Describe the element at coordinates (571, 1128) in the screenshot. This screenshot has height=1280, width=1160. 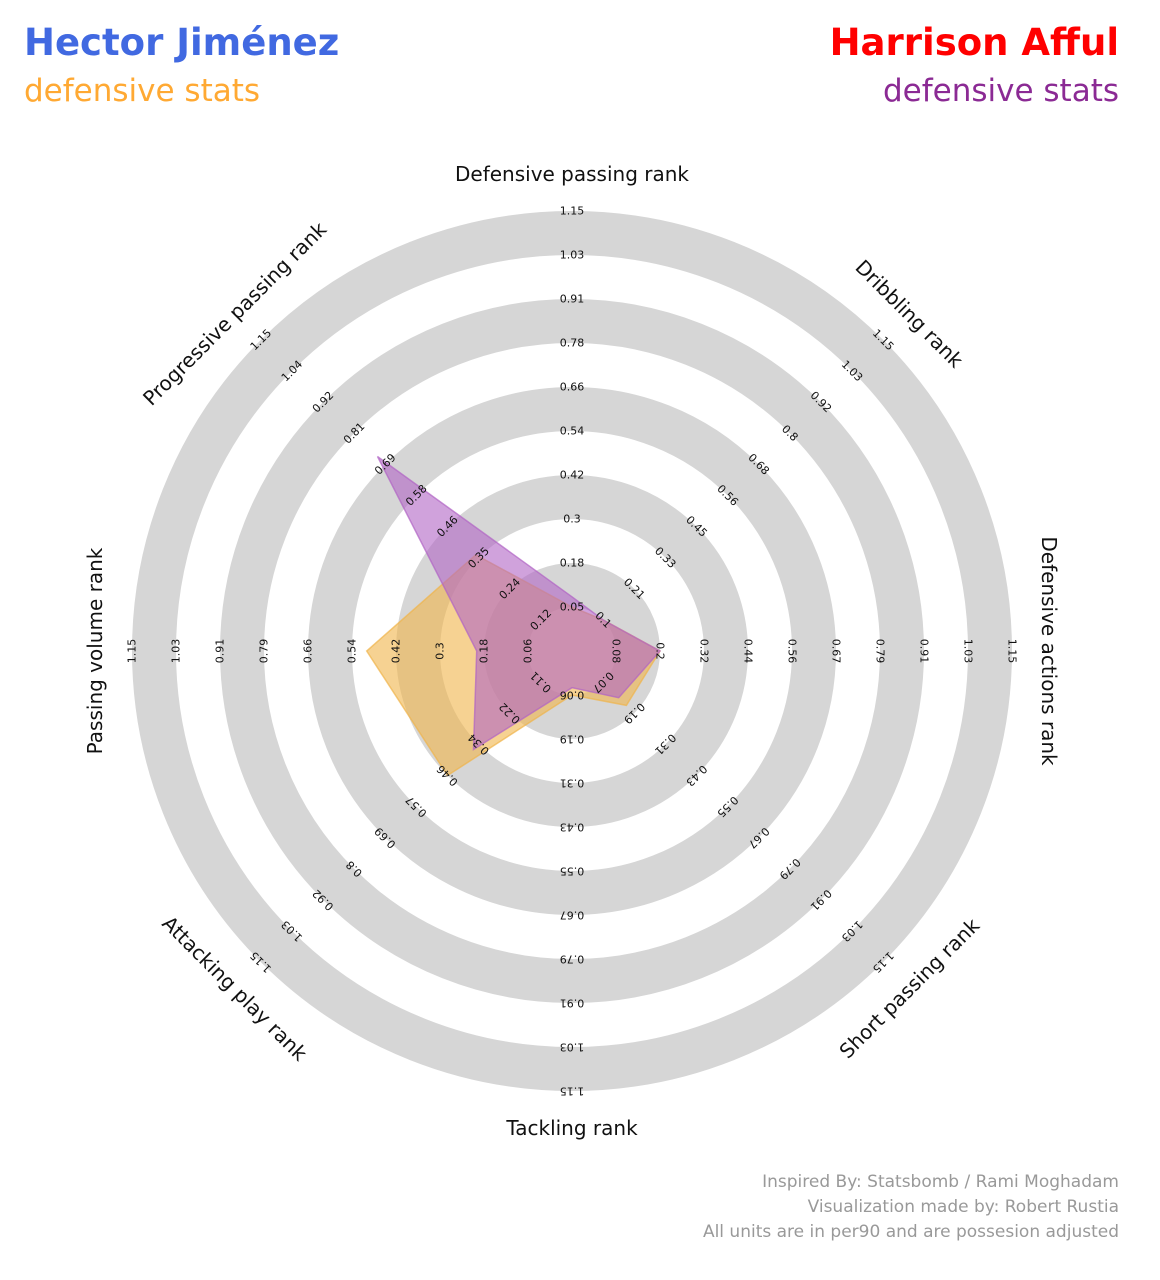
I see `axis-label: Tackling rank` at that location.